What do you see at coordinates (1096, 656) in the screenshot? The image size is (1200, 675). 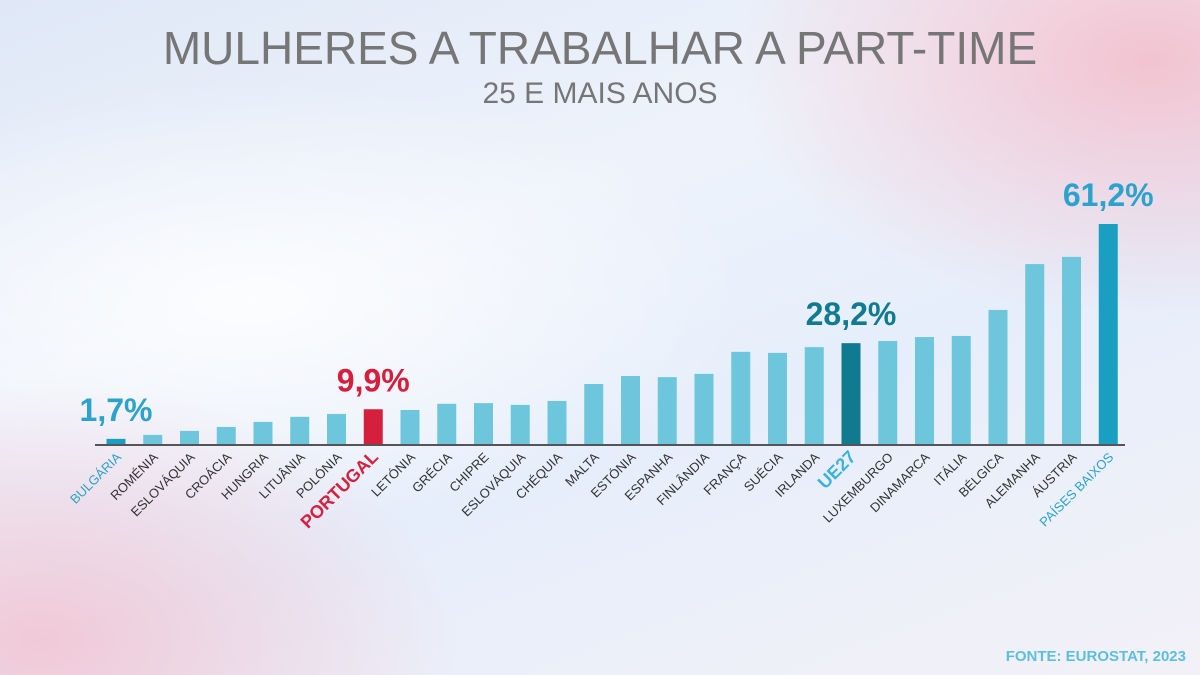 I see `source: FONTE: EUROSTAT, 2023` at bounding box center [1096, 656].